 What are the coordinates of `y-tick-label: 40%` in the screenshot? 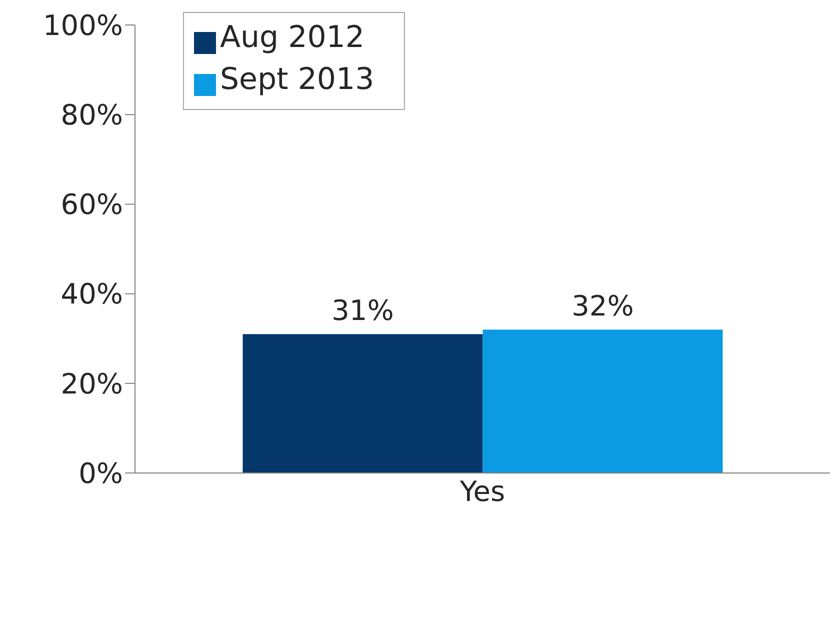 It's located at (91, 294).